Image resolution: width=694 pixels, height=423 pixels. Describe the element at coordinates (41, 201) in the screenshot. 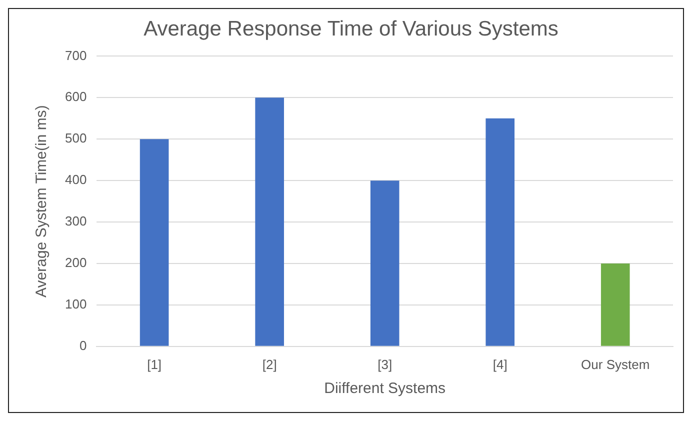

I see `y-axis-title: Average System Time(in ms)` at that location.